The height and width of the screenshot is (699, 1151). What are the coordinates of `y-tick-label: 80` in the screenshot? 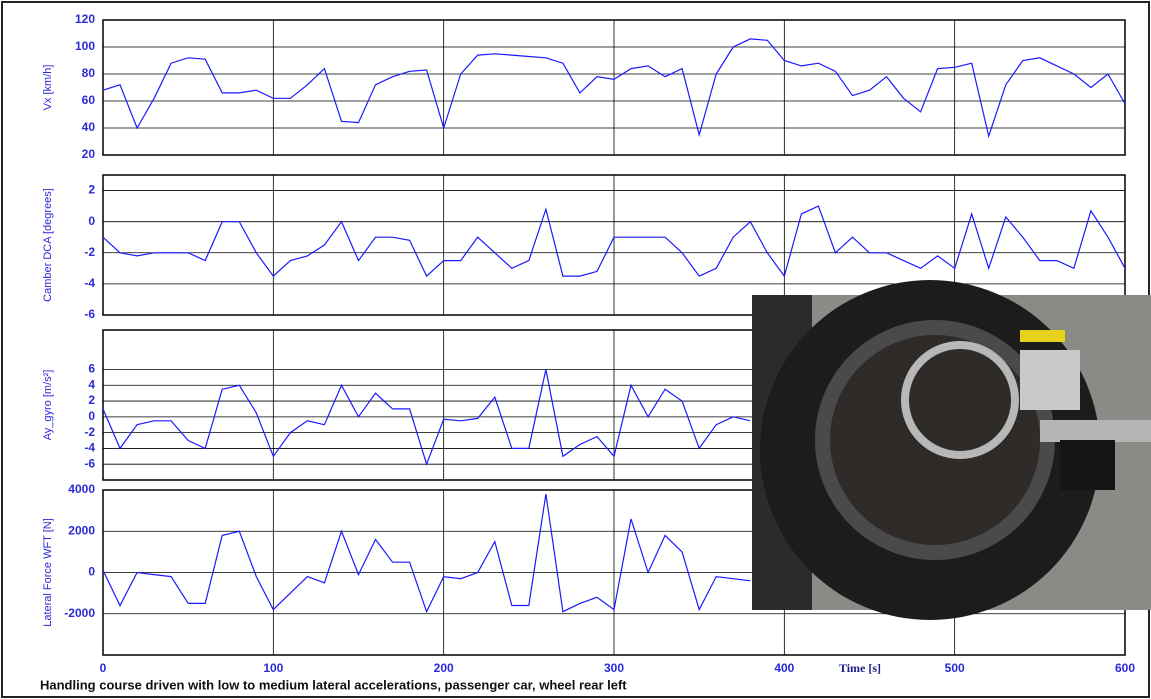 It's located at (89, 73).